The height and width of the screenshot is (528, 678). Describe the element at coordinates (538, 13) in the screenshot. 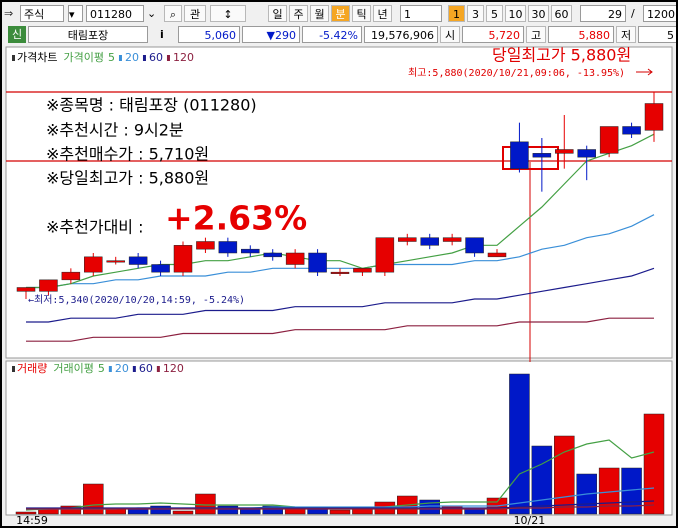

I see `interval-button: 30` at that location.